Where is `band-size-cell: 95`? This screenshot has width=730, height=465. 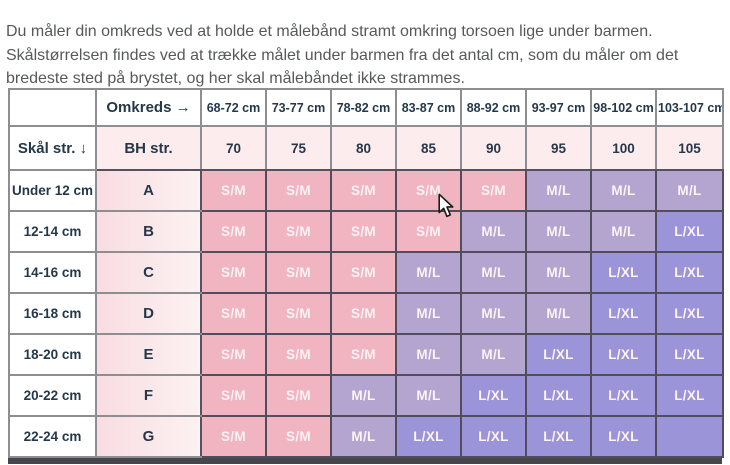
band-size-cell: 95 is located at coordinates (558, 148).